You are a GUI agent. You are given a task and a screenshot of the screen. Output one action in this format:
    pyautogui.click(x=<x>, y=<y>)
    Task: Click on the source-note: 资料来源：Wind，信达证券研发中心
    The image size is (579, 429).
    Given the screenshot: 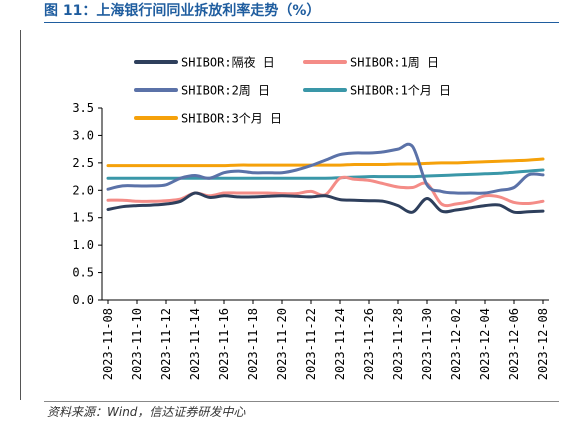 What is the action you would take?
    pyautogui.click(x=146, y=412)
    